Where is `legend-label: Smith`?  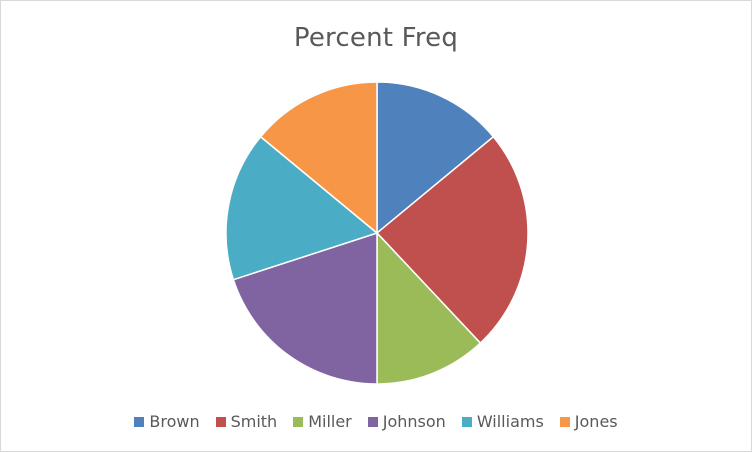
legend-label: Smith is located at coordinates (254, 421).